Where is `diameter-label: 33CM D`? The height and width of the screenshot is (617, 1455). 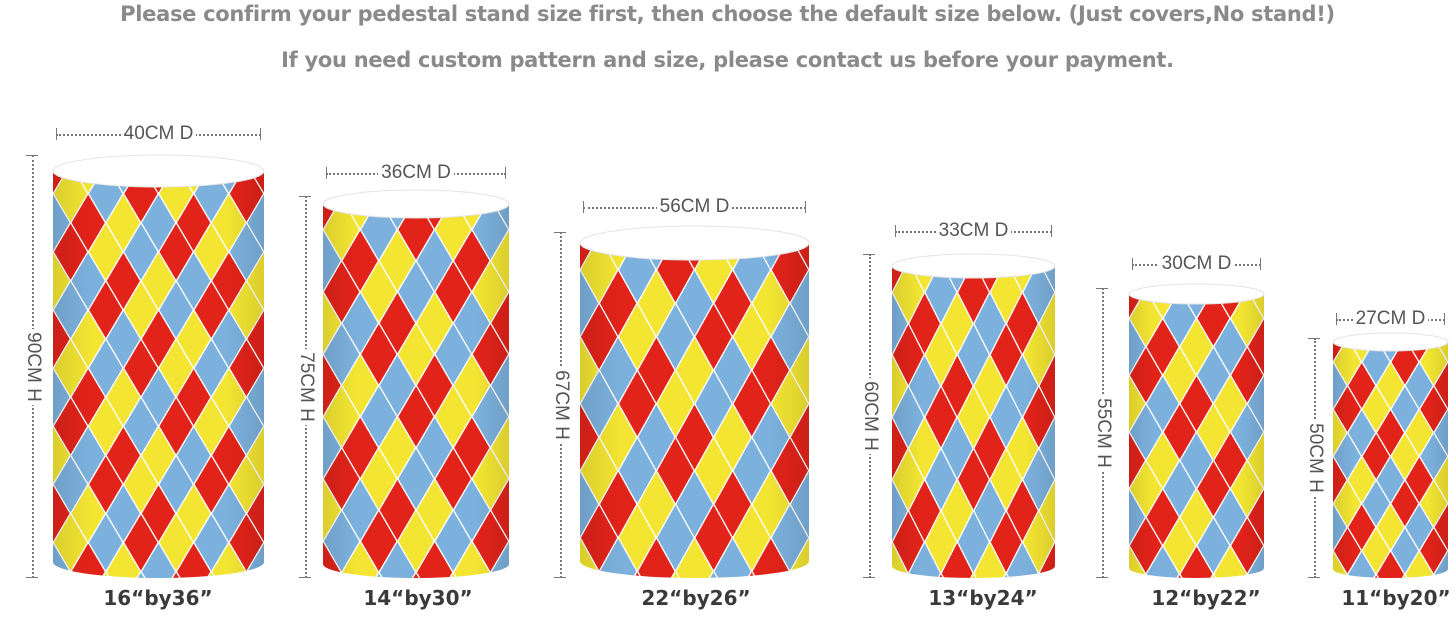
diameter-label: 33CM D is located at coordinates (973, 231).